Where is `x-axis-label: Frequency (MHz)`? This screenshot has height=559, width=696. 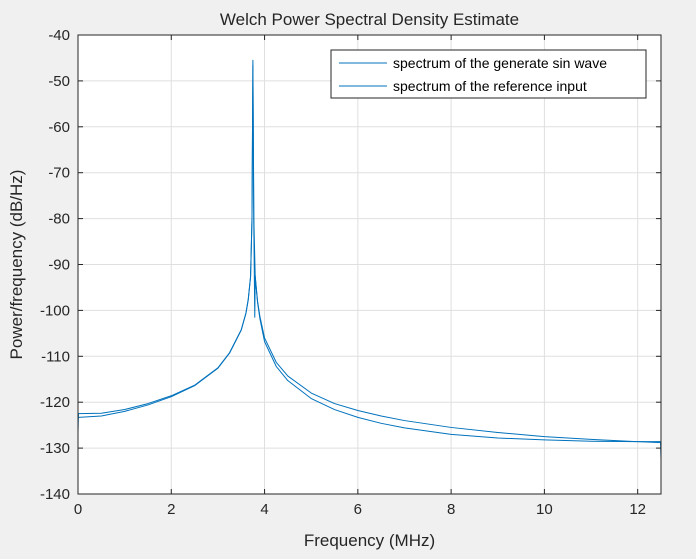 x-axis-label: Frequency (MHz) is located at coordinates (369, 540).